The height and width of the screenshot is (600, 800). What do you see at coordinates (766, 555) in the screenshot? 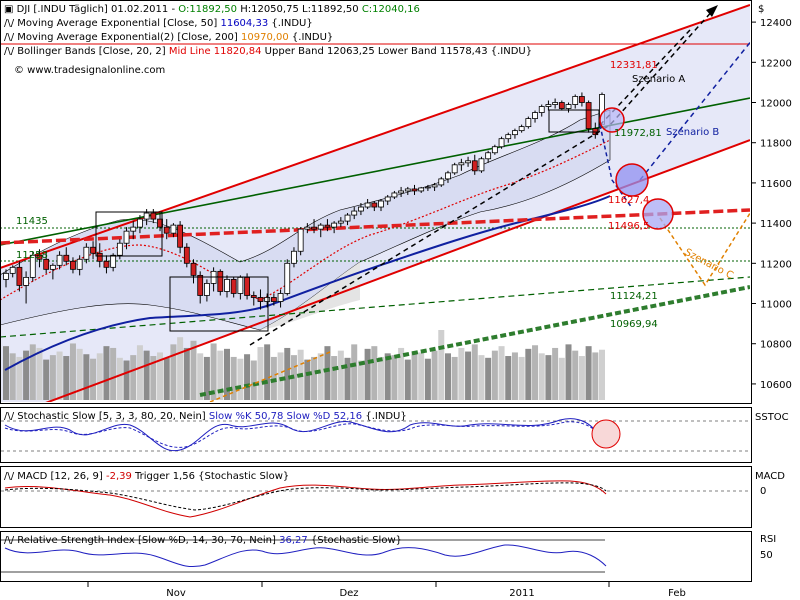
I see `rsi-axis-tick: 50` at bounding box center [766, 555].